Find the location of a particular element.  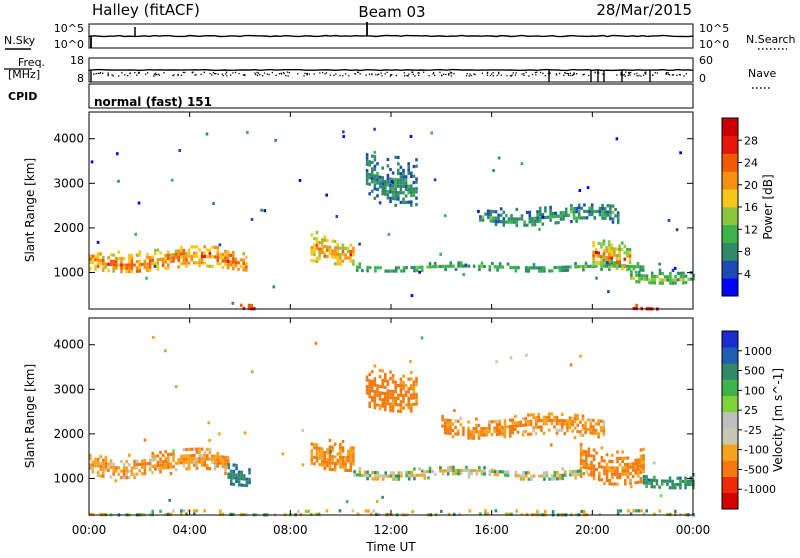

colorbar-swatch is located at coordinates (730, 404).